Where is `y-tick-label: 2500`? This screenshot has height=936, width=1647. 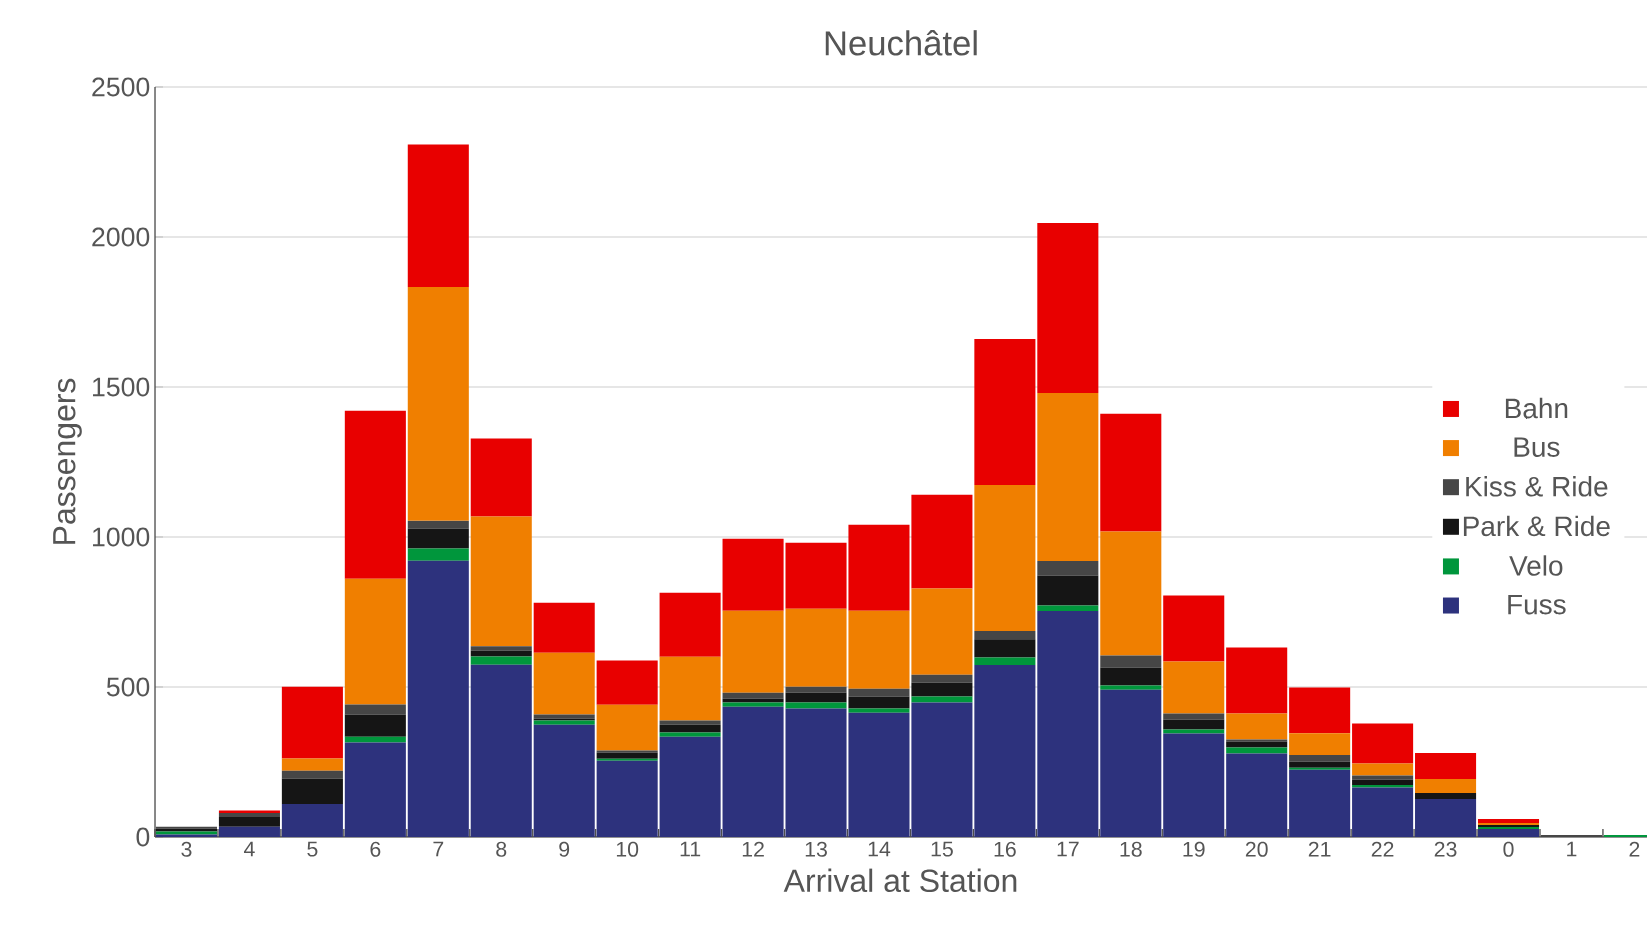
y-tick-label: 2500 is located at coordinates (121, 87).